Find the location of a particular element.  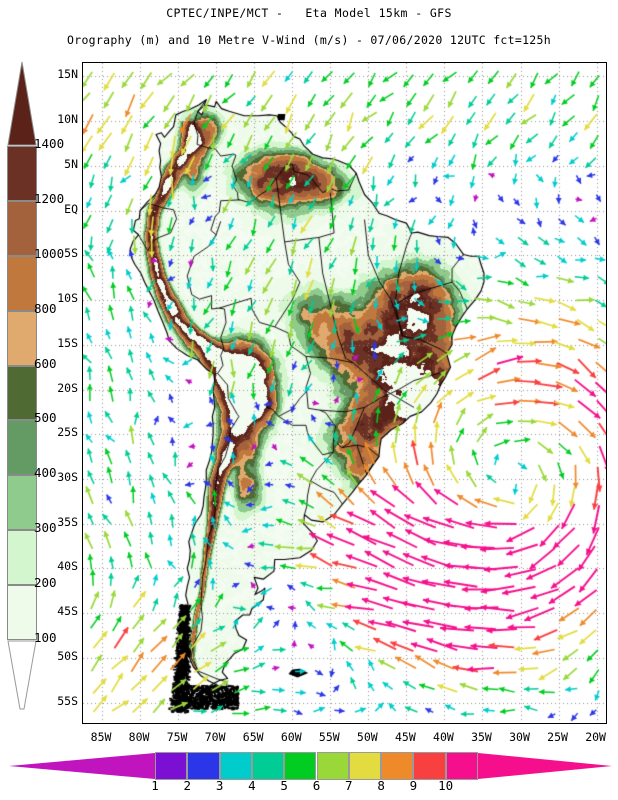

orography-tick-label: 400 is located at coordinates (45, 473).